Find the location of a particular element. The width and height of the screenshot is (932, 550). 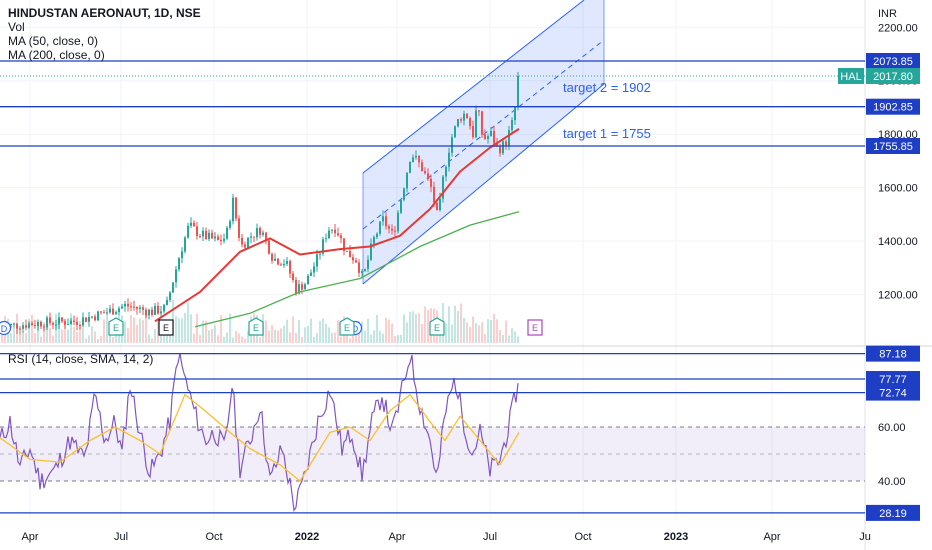

time-axis-tick-6: Oct is located at coordinates (582, 537).